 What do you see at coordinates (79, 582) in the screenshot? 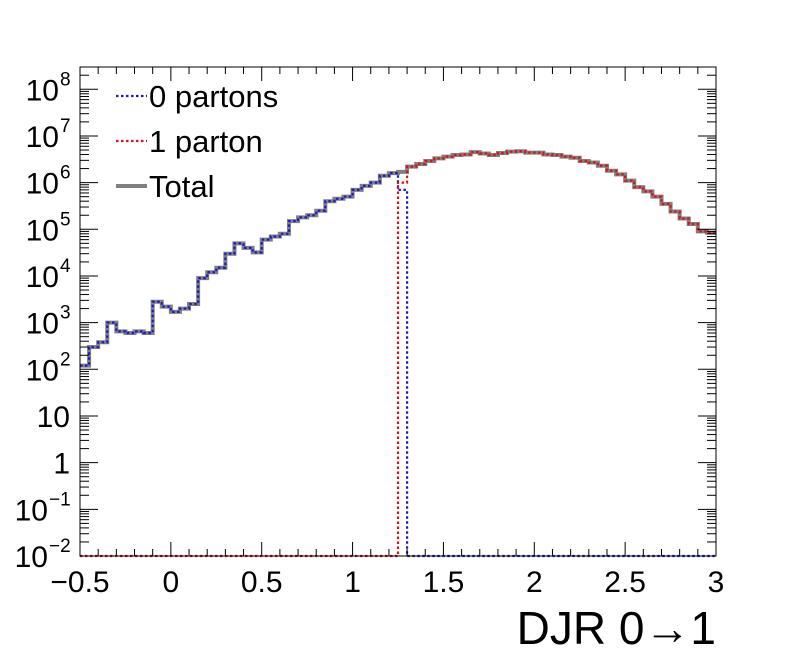
I see `x-tick-label: −0.5` at bounding box center [79, 582].